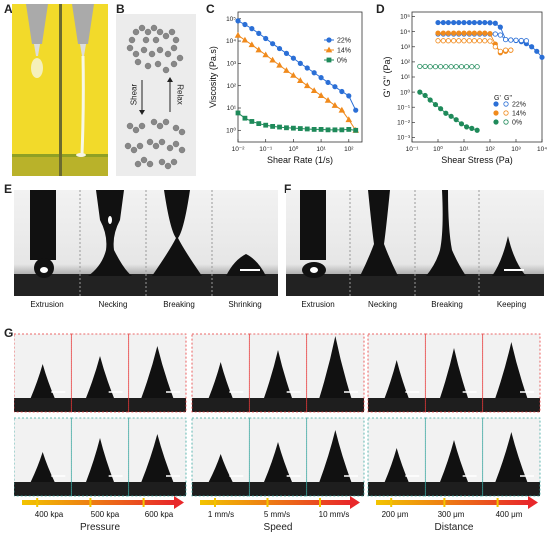  What do you see at coordinates (464, 149) in the screenshot?
I see `x-tick-label: 10¹` at bounding box center [464, 149].